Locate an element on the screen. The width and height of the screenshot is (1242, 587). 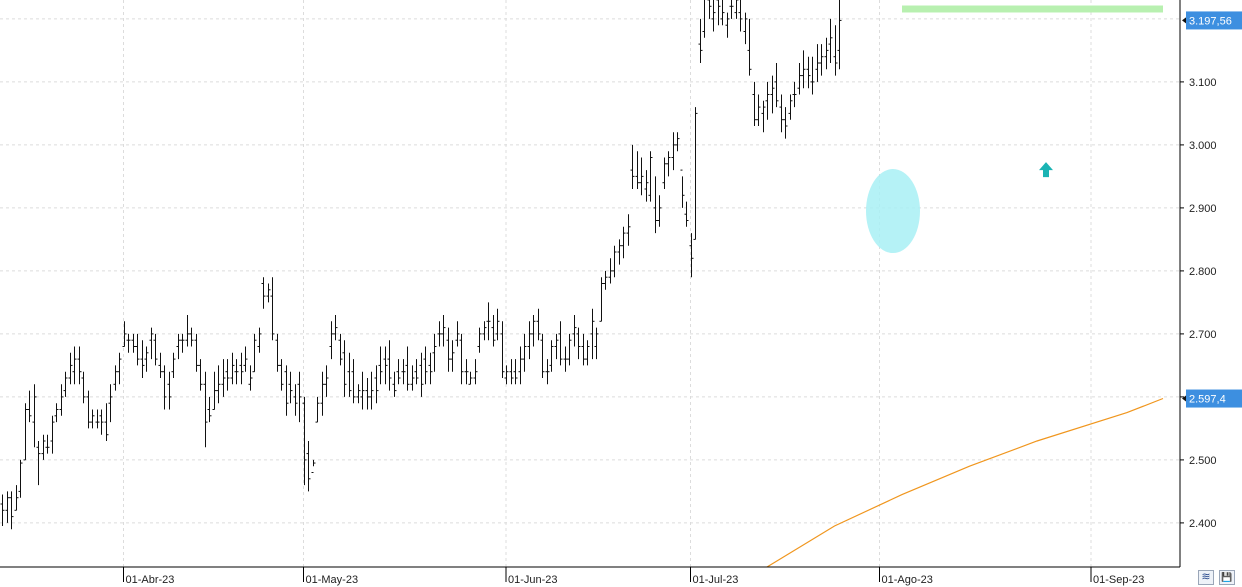
save-button: 💾 is located at coordinates (1227, 577).